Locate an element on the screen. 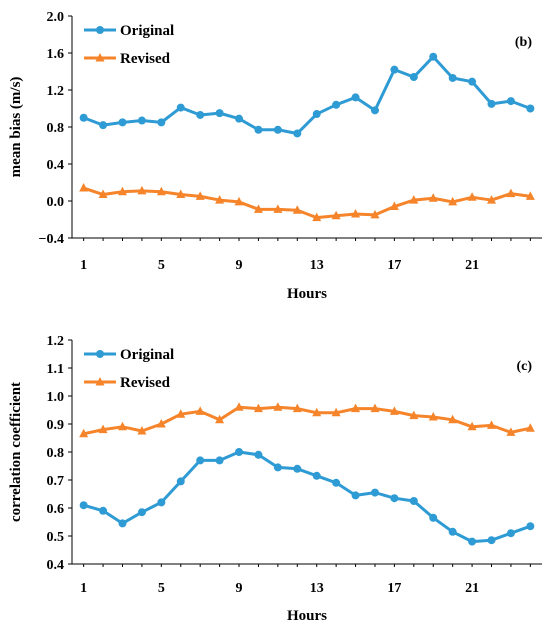 This screenshot has height=630, width=550. panel-label: (b) is located at coordinates (523, 42).